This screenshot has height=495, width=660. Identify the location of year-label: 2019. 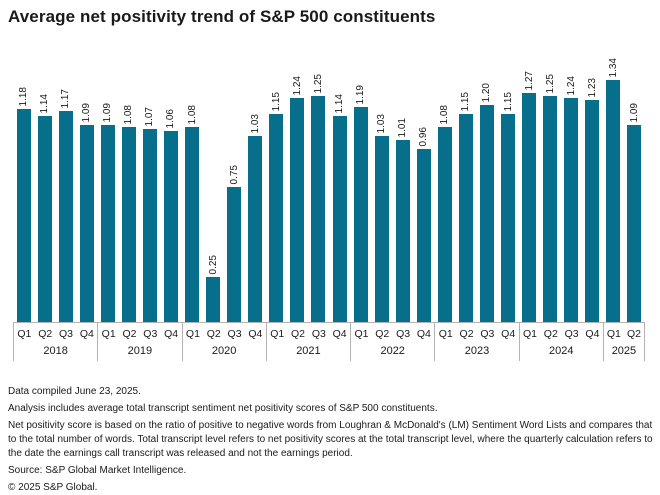
(140, 351).